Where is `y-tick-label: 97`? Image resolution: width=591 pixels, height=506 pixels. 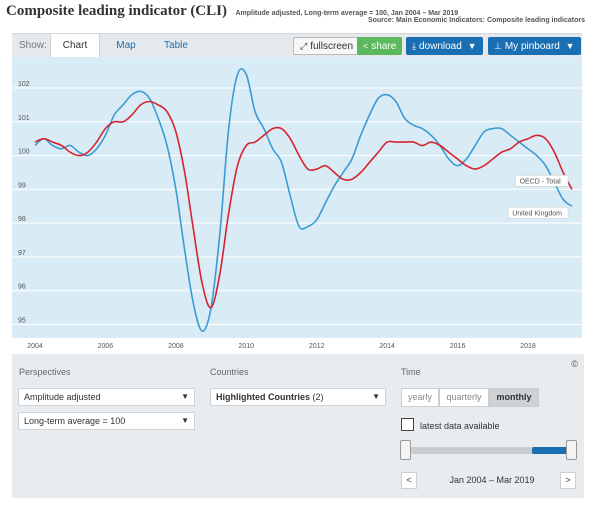 y-tick-label: 97 is located at coordinates (22, 253).